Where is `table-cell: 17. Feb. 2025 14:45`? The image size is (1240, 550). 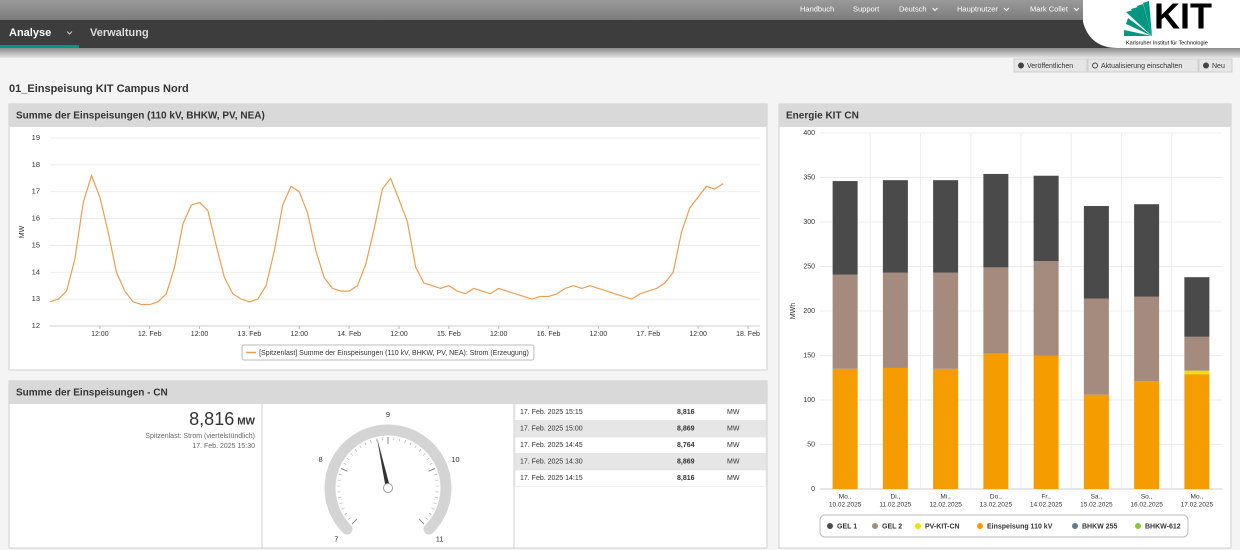 table-cell: 17. Feb. 2025 14:45 is located at coordinates (551, 445).